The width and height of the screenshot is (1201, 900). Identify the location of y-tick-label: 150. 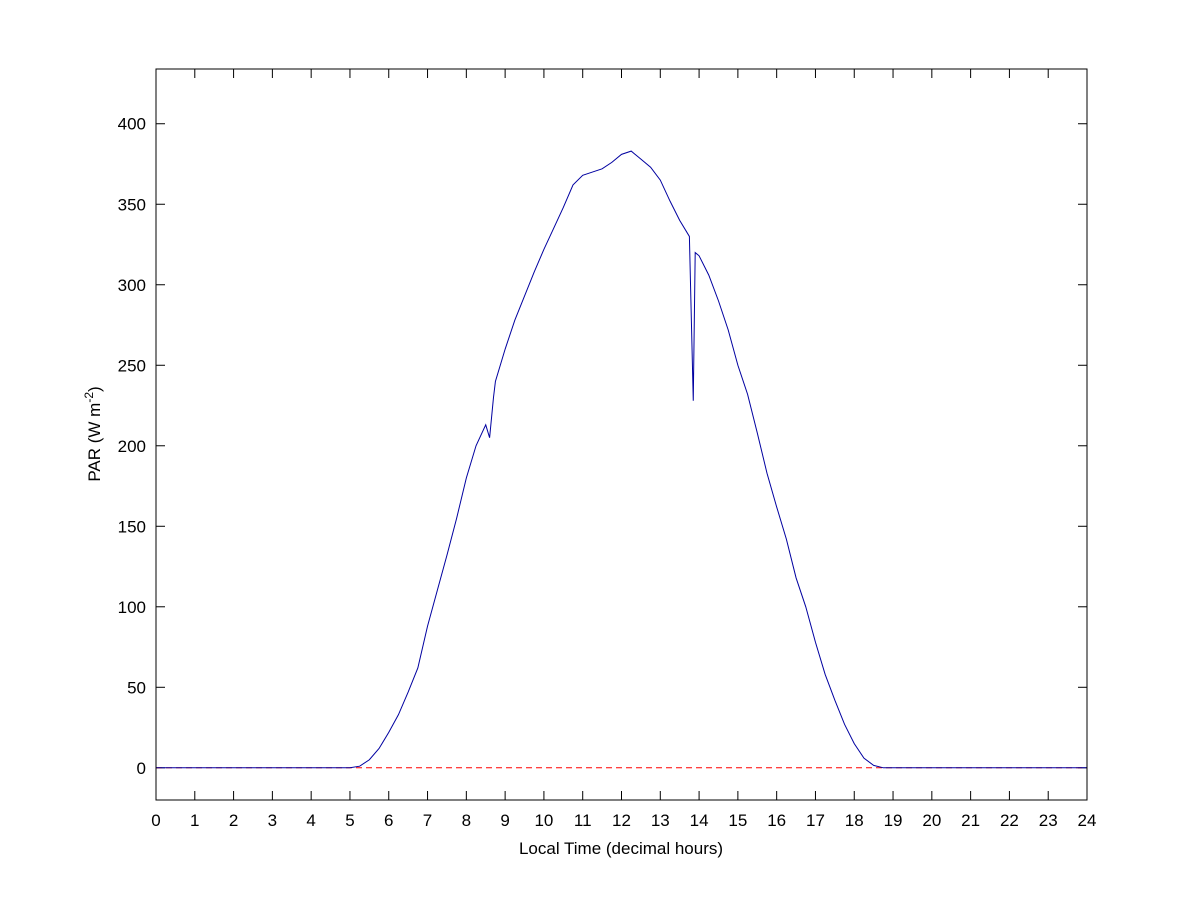
(132, 526).